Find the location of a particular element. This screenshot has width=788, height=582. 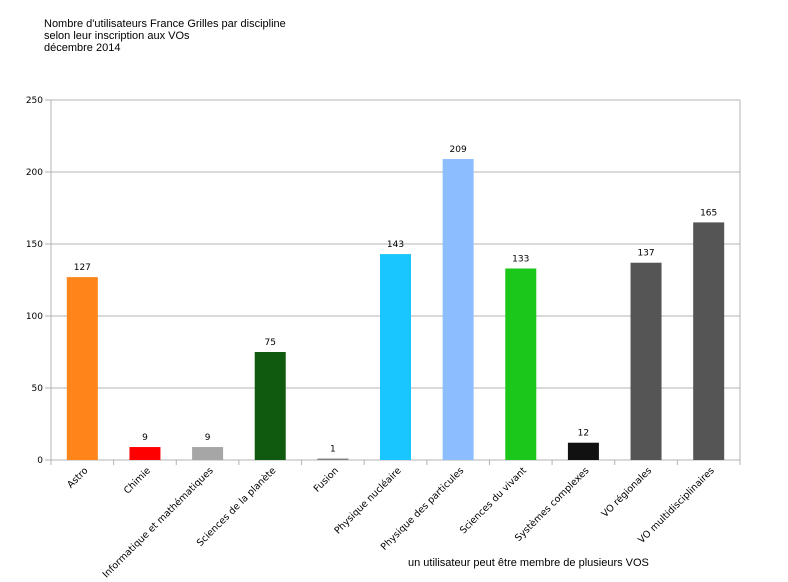

x-category-label: VO régionales is located at coordinates (627, 492).